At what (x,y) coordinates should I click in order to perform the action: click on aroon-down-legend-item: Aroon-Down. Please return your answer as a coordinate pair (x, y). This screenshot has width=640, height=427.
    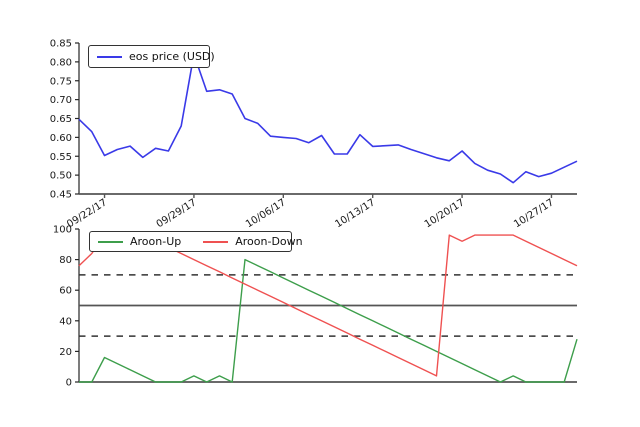
    Looking at the image, I should click on (253, 241).